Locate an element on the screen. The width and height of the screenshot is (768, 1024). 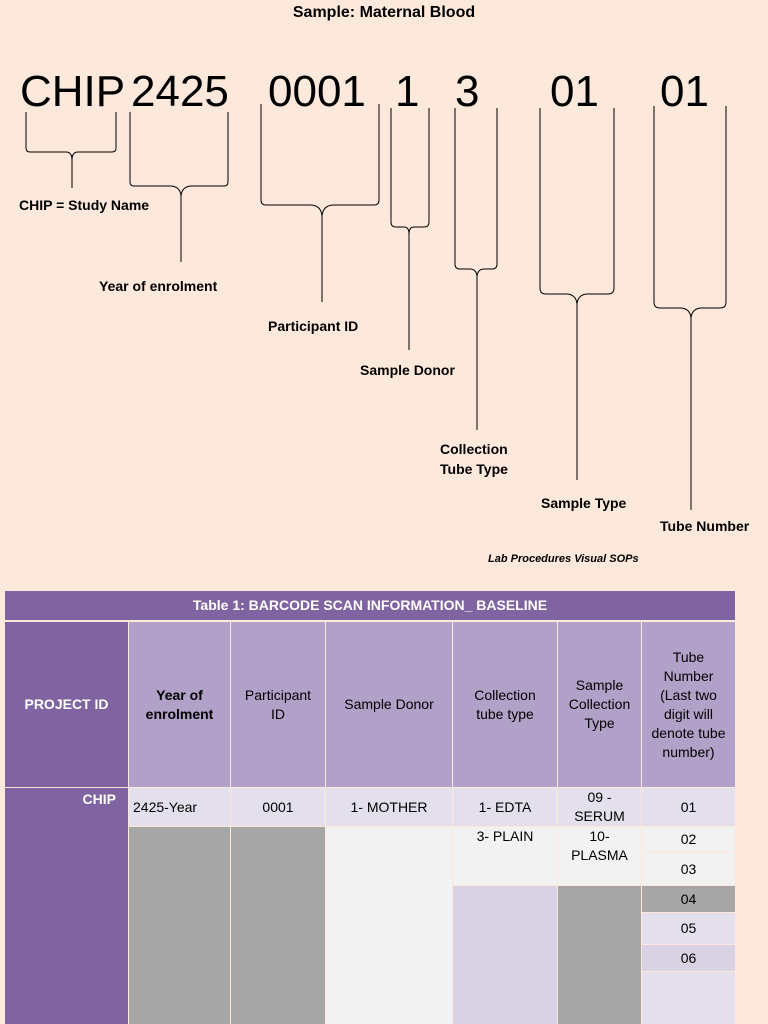
cell-tube-type-1: 3- PLAIN is located at coordinates (505, 856).